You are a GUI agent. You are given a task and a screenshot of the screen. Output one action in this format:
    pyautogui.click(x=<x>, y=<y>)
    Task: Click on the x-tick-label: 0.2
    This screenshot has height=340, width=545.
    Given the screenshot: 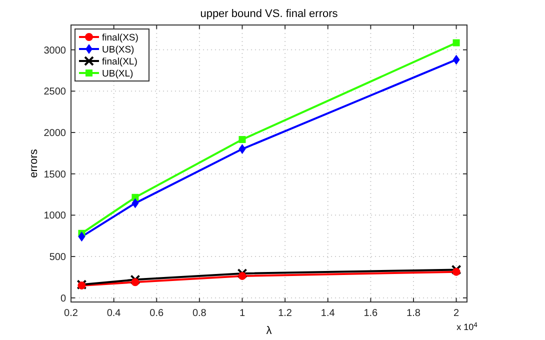 What is the action you would take?
    pyautogui.click(x=71, y=313)
    